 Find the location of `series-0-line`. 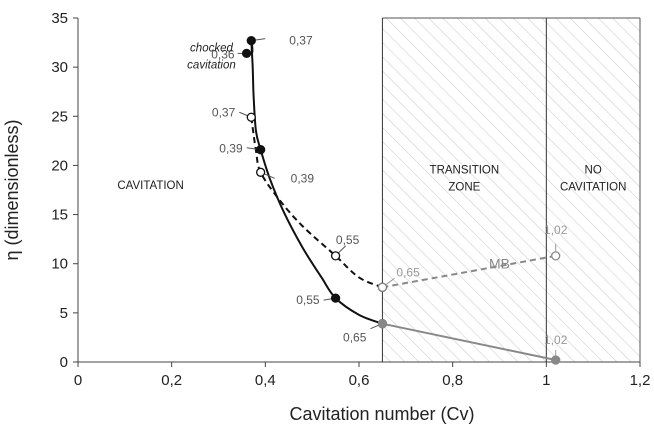

series-0-line is located at coordinates (314, 182).